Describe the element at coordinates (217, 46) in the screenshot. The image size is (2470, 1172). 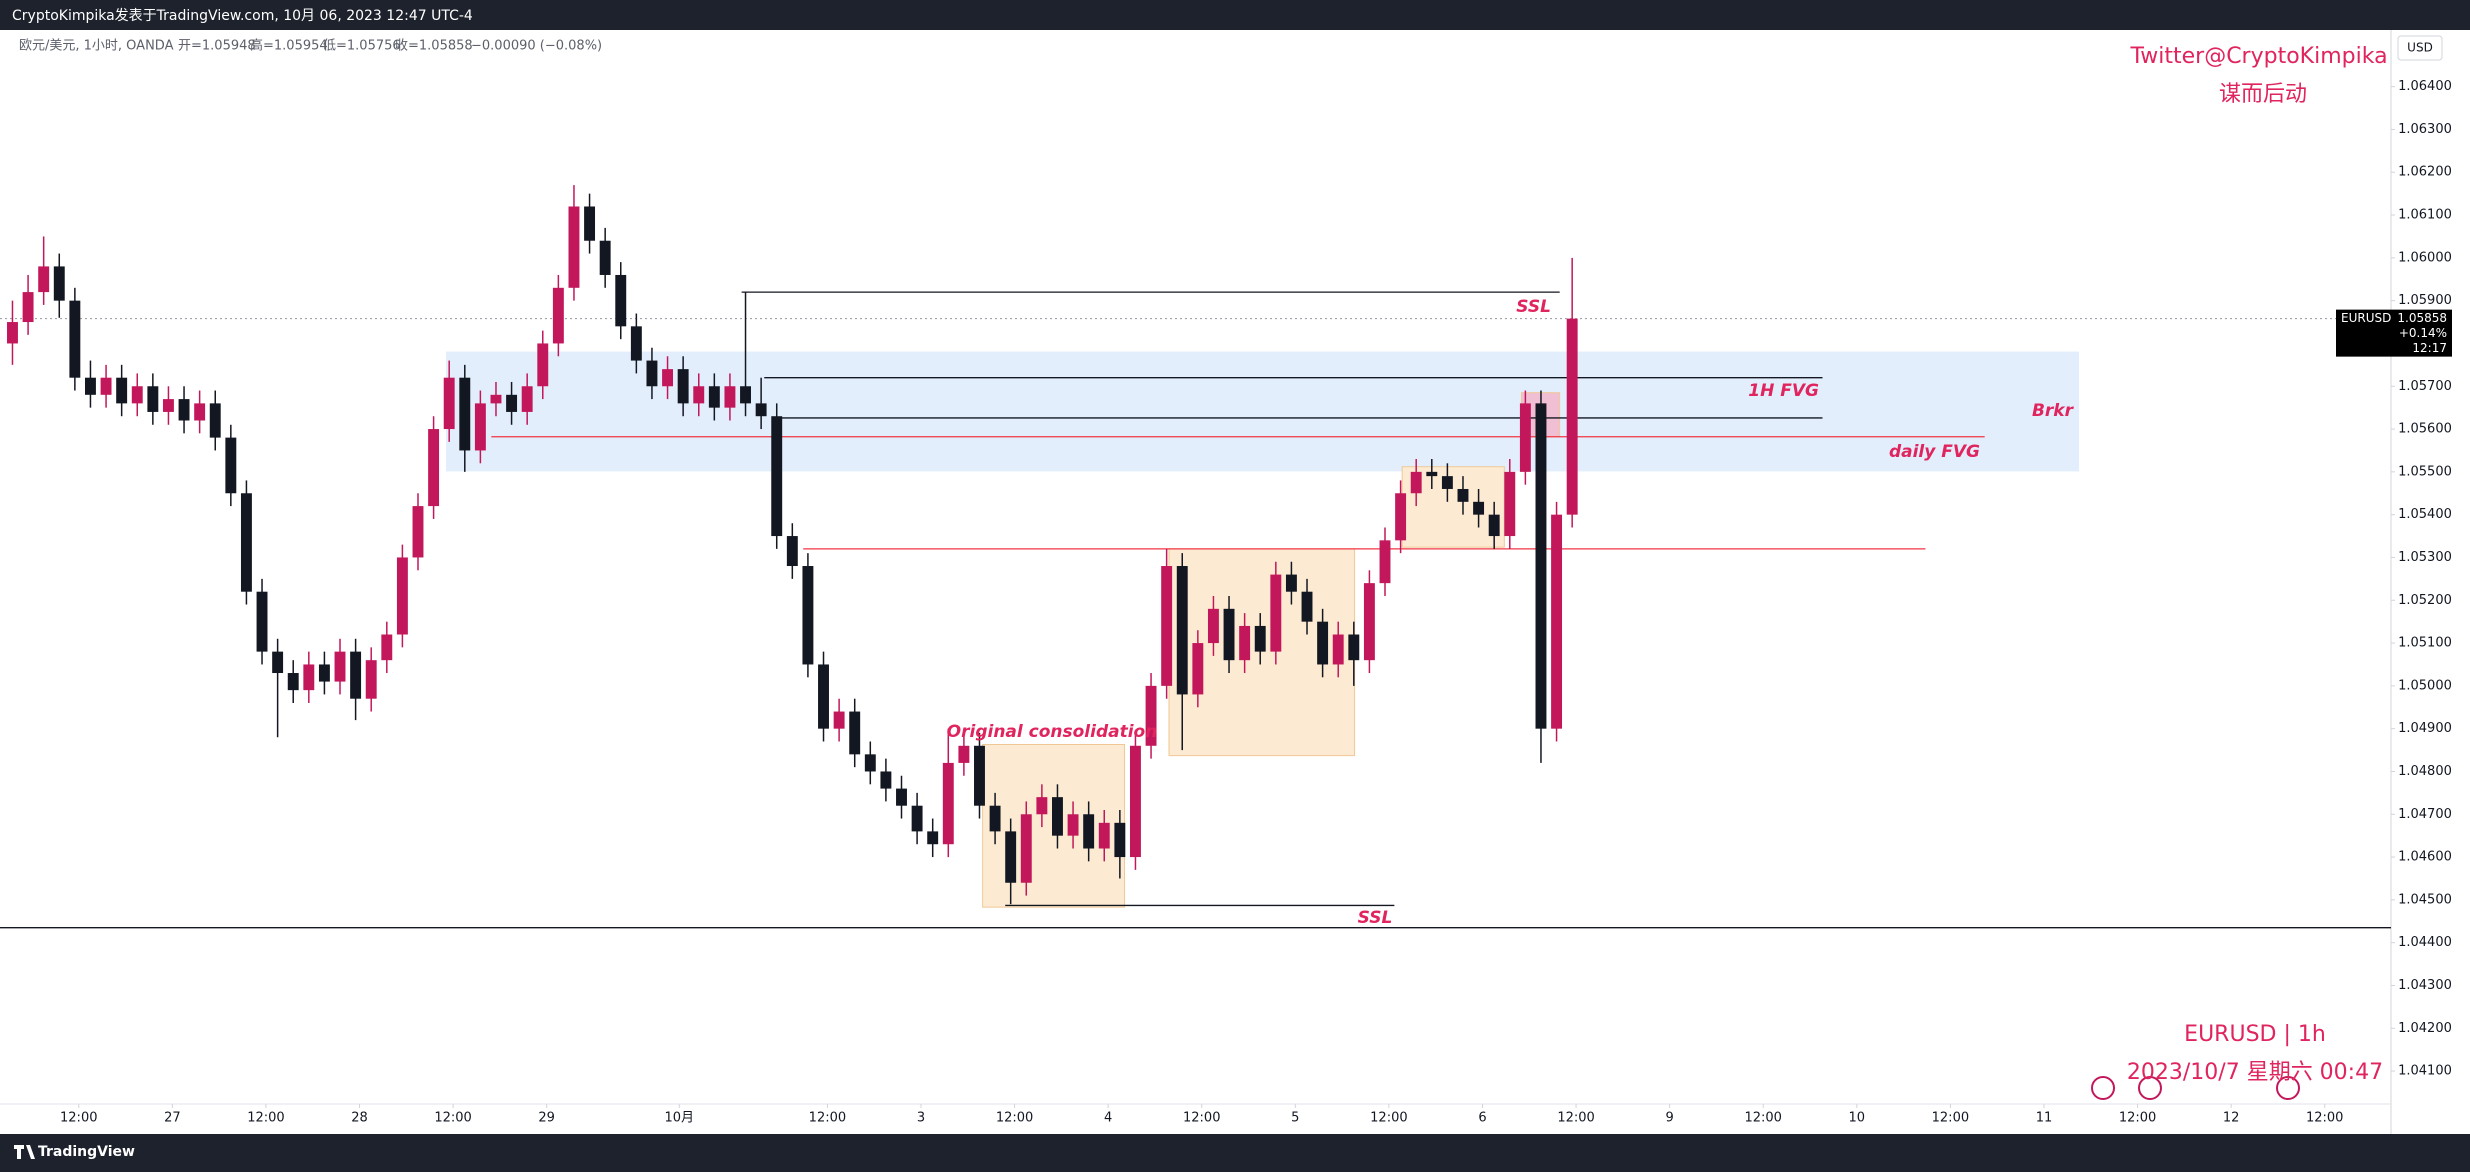
I see `legend-open: 开=1.05948` at that location.